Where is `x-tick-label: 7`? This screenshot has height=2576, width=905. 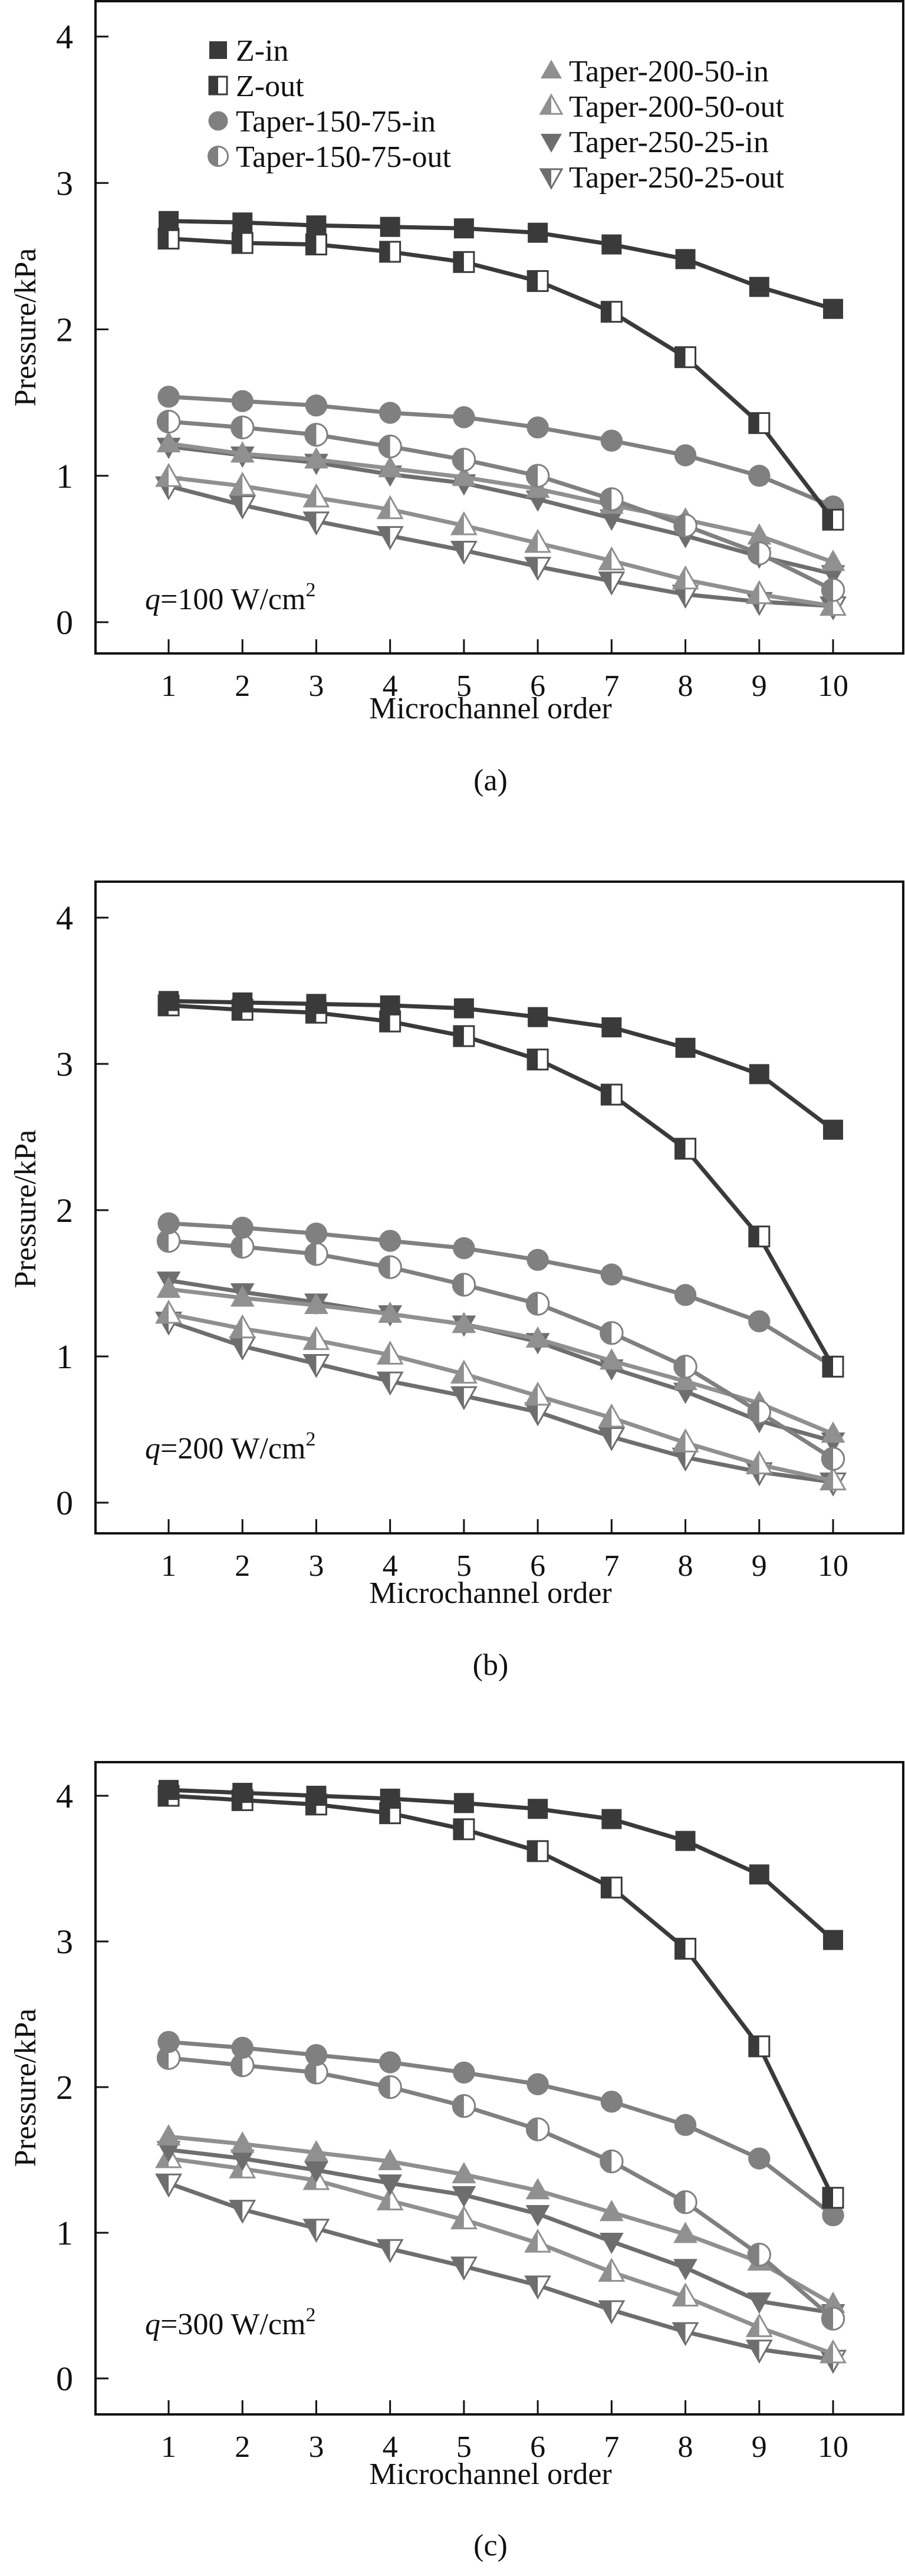
x-tick-label: 7 is located at coordinates (612, 686).